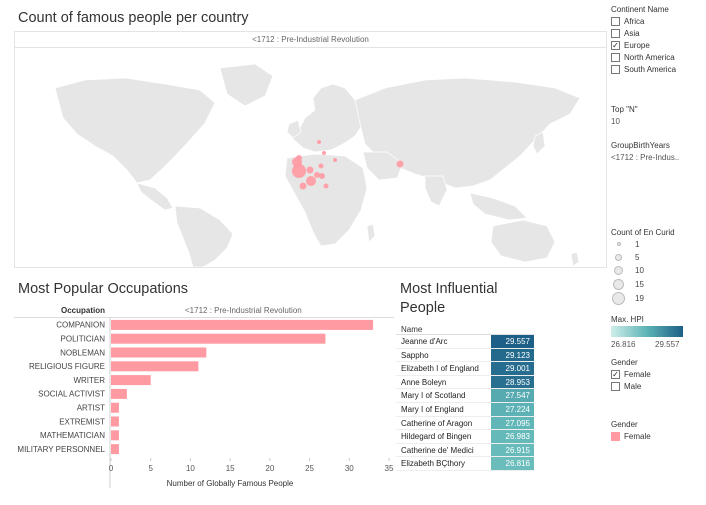  I want to click on gender-legend-item: Female, so click(631, 436).